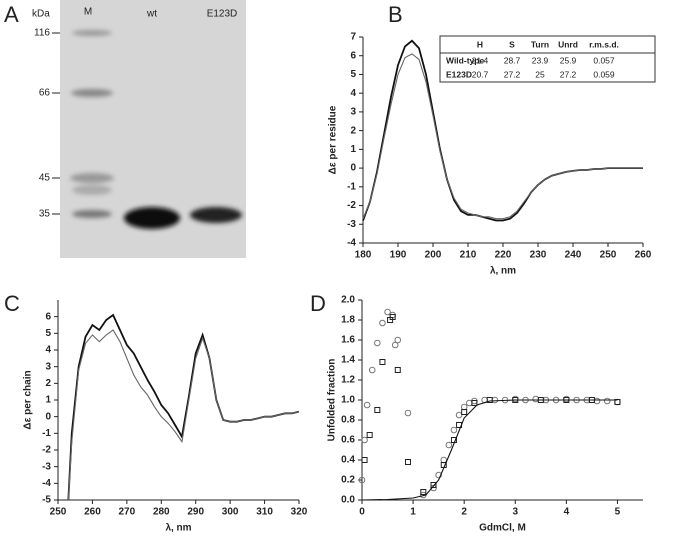 This screenshot has height=537, width=683. I want to click on x-tick-label: 240, so click(573, 255).